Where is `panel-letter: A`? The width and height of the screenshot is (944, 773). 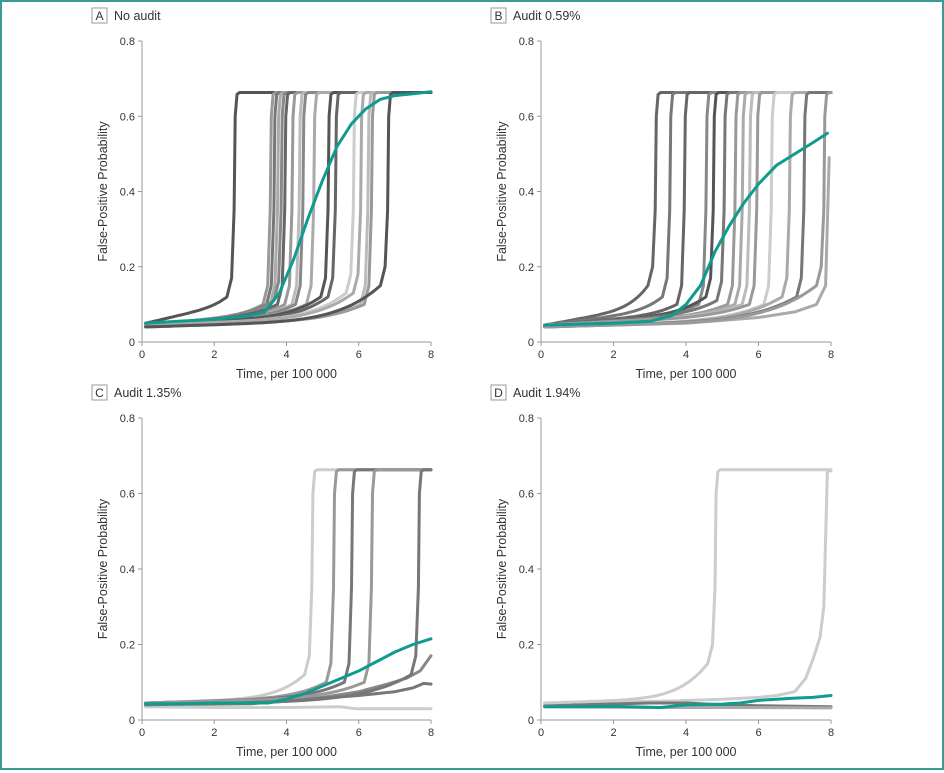 panel-letter: A is located at coordinates (99, 16).